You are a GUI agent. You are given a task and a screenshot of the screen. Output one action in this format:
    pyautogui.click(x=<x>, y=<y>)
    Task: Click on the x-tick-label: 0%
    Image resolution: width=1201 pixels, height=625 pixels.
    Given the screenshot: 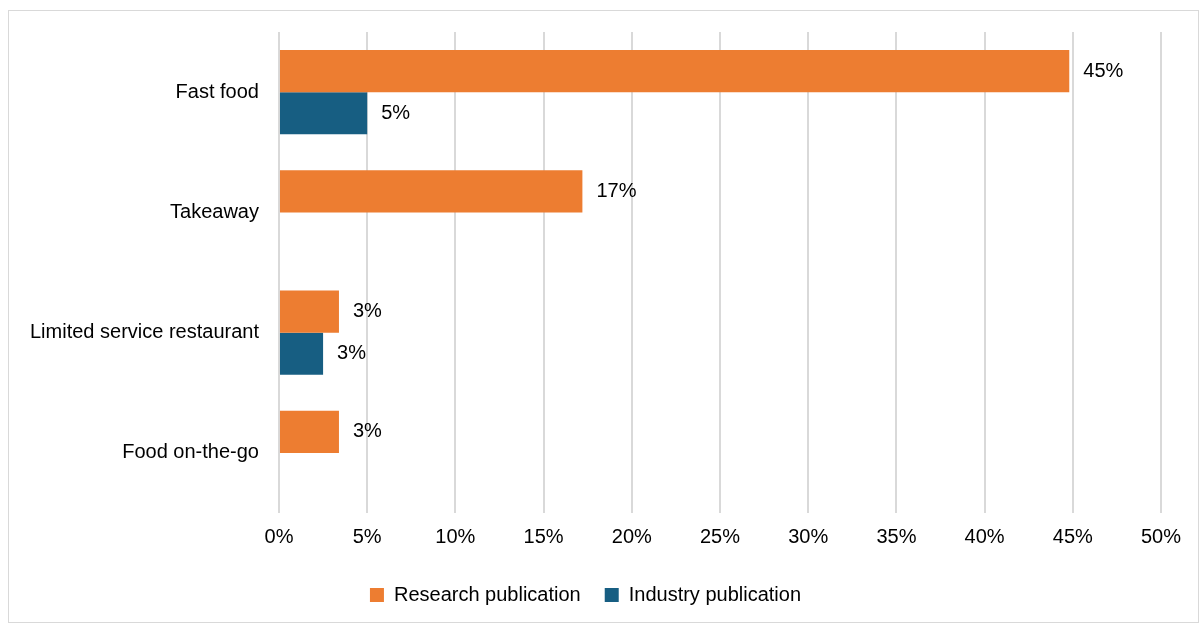 What is the action you would take?
    pyautogui.click(x=279, y=535)
    